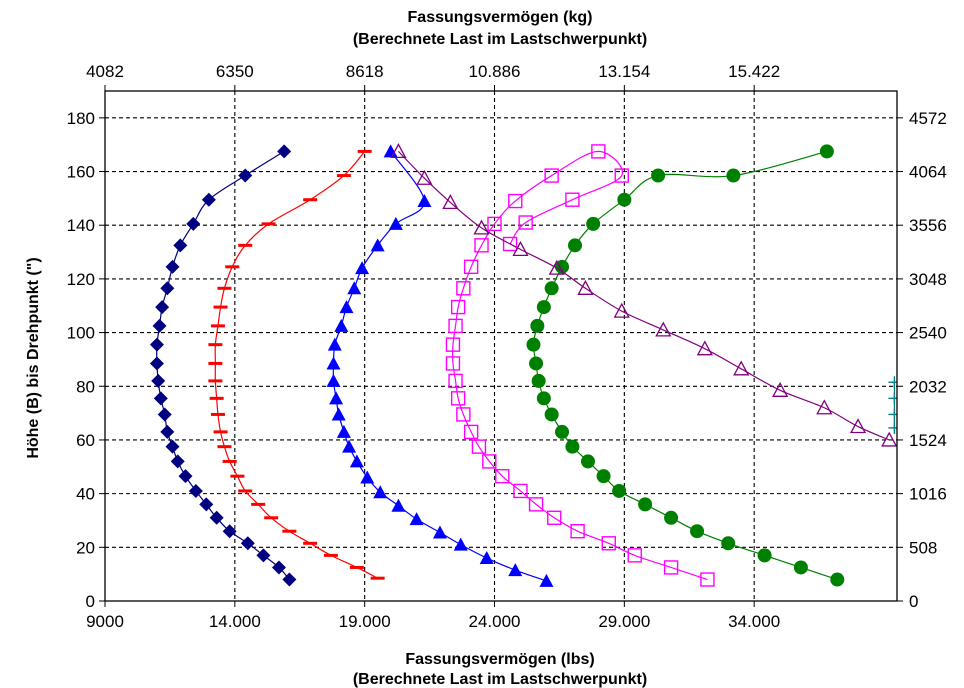 This screenshot has width=964, height=688. Describe the element at coordinates (81, 172) in the screenshot. I see `y-tick-label: 160` at that location.